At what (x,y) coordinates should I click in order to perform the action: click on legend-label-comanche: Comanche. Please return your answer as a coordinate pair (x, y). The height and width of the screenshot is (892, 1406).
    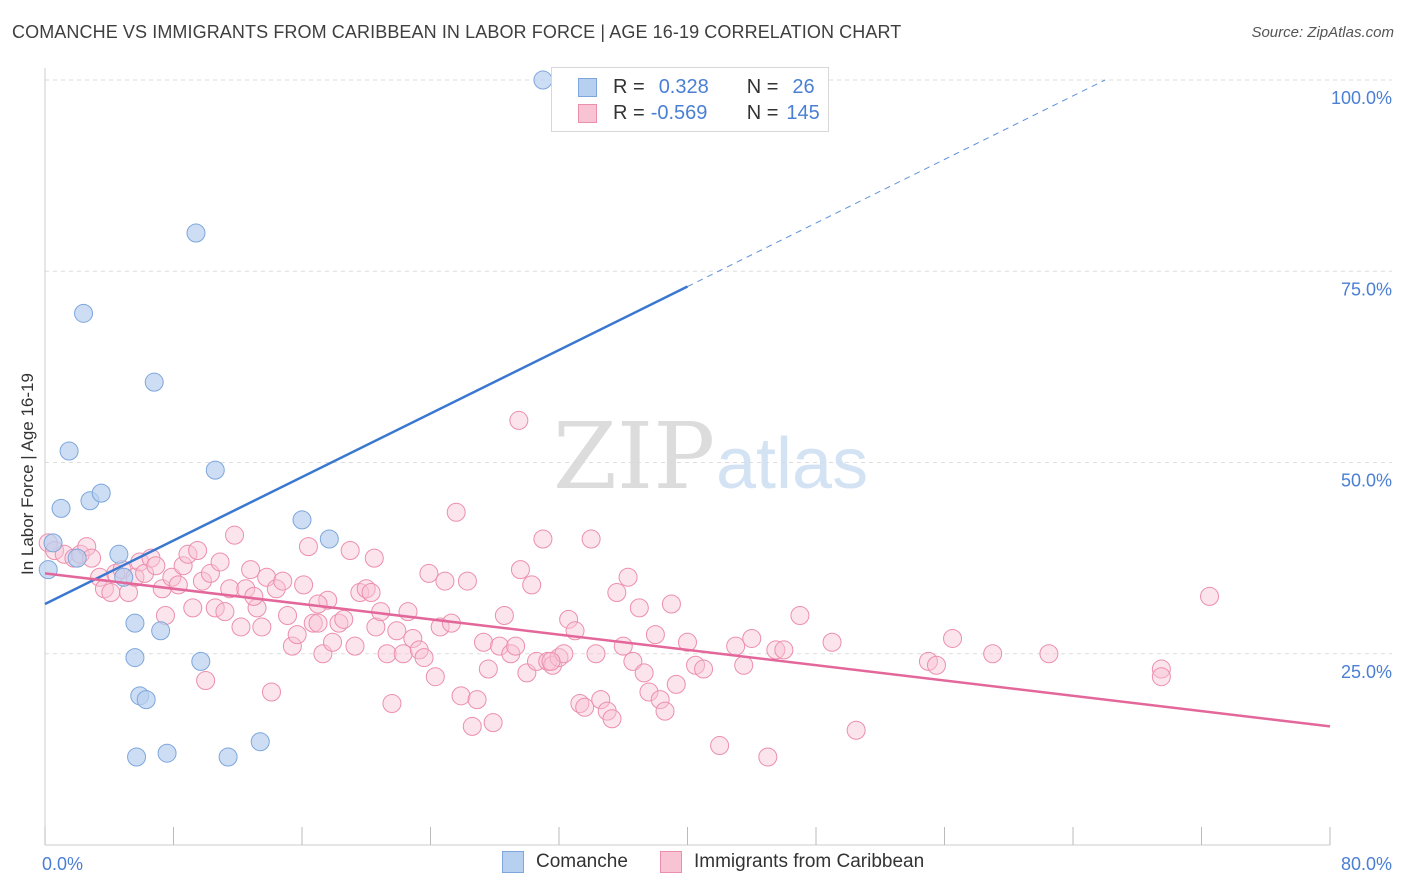
    Looking at the image, I should click on (582, 861).